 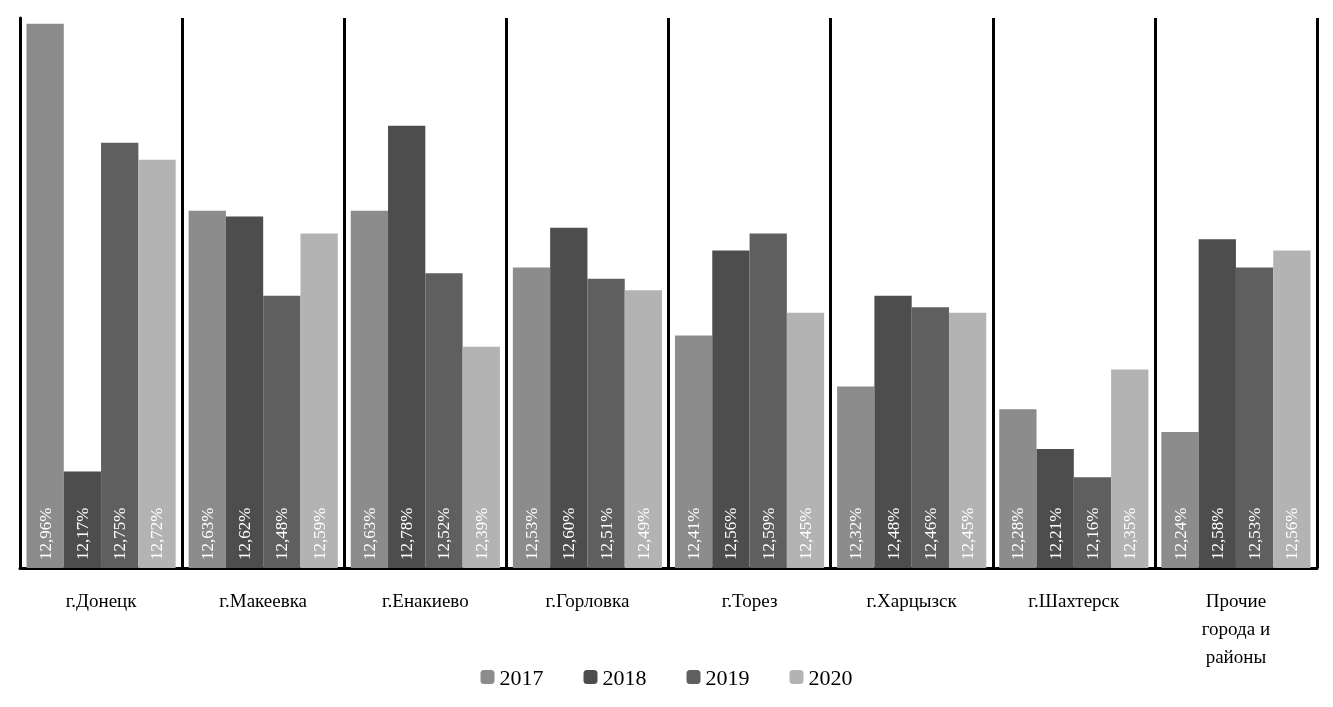 I want to click on x-tick-label: г.Енакиево, so click(x=425, y=600).